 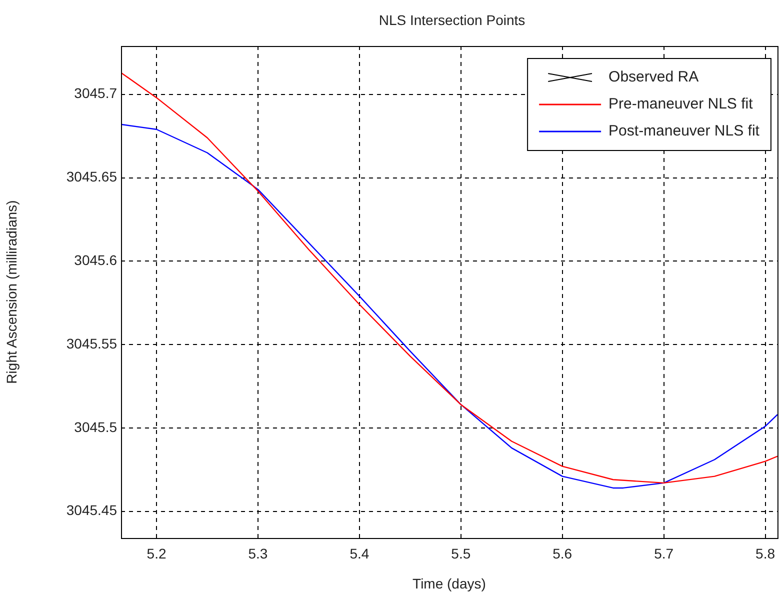 I want to click on chart-title: NLS Intersection Points, so click(x=452, y=20).